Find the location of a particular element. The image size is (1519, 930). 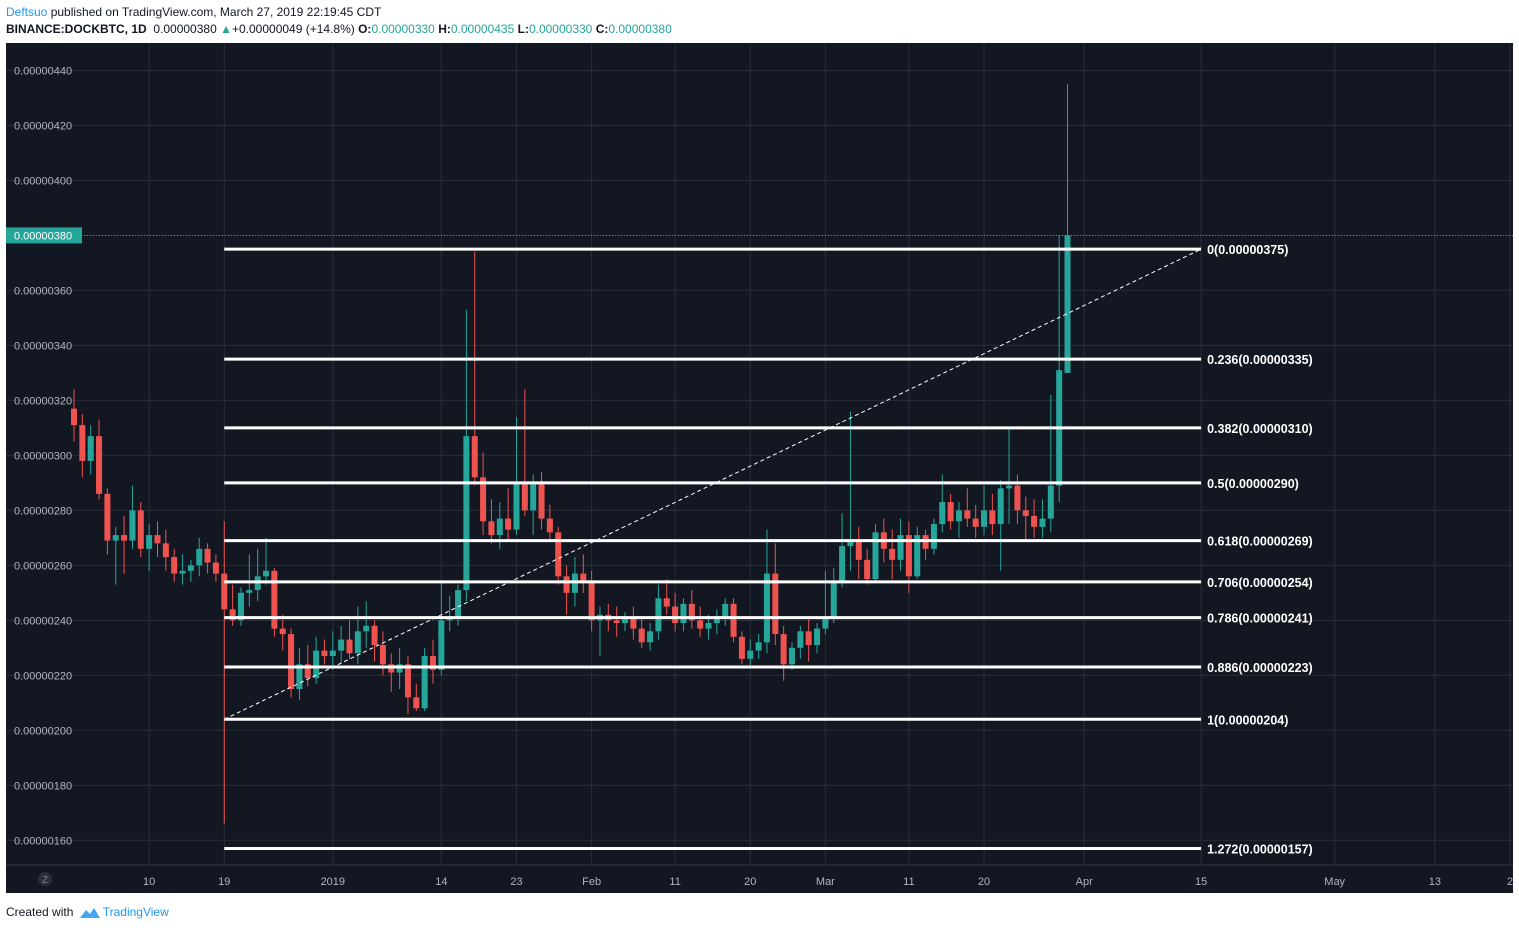

low-value: 0.00000330 is located at coordinates (560, 29).